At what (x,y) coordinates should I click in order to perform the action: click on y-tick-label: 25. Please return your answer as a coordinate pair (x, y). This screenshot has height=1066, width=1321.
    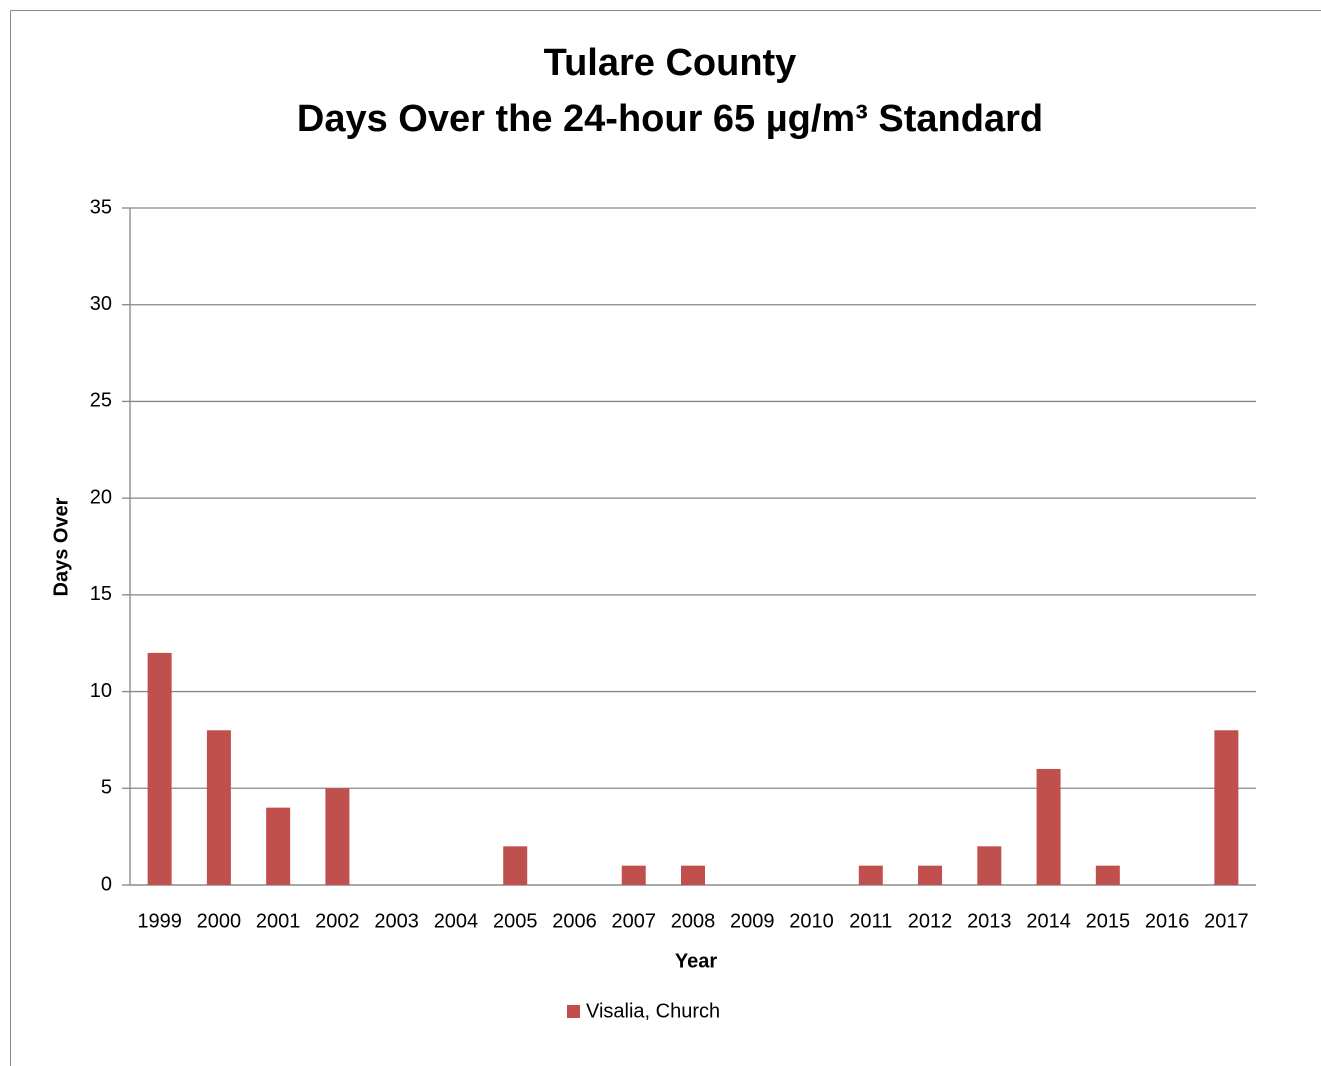
    Looking at the image, I should click on (101, 401).